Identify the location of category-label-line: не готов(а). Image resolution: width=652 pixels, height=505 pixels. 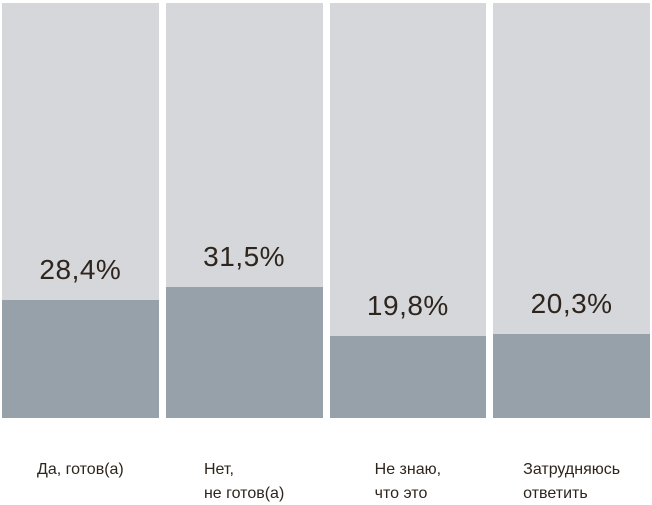
(244, 493).